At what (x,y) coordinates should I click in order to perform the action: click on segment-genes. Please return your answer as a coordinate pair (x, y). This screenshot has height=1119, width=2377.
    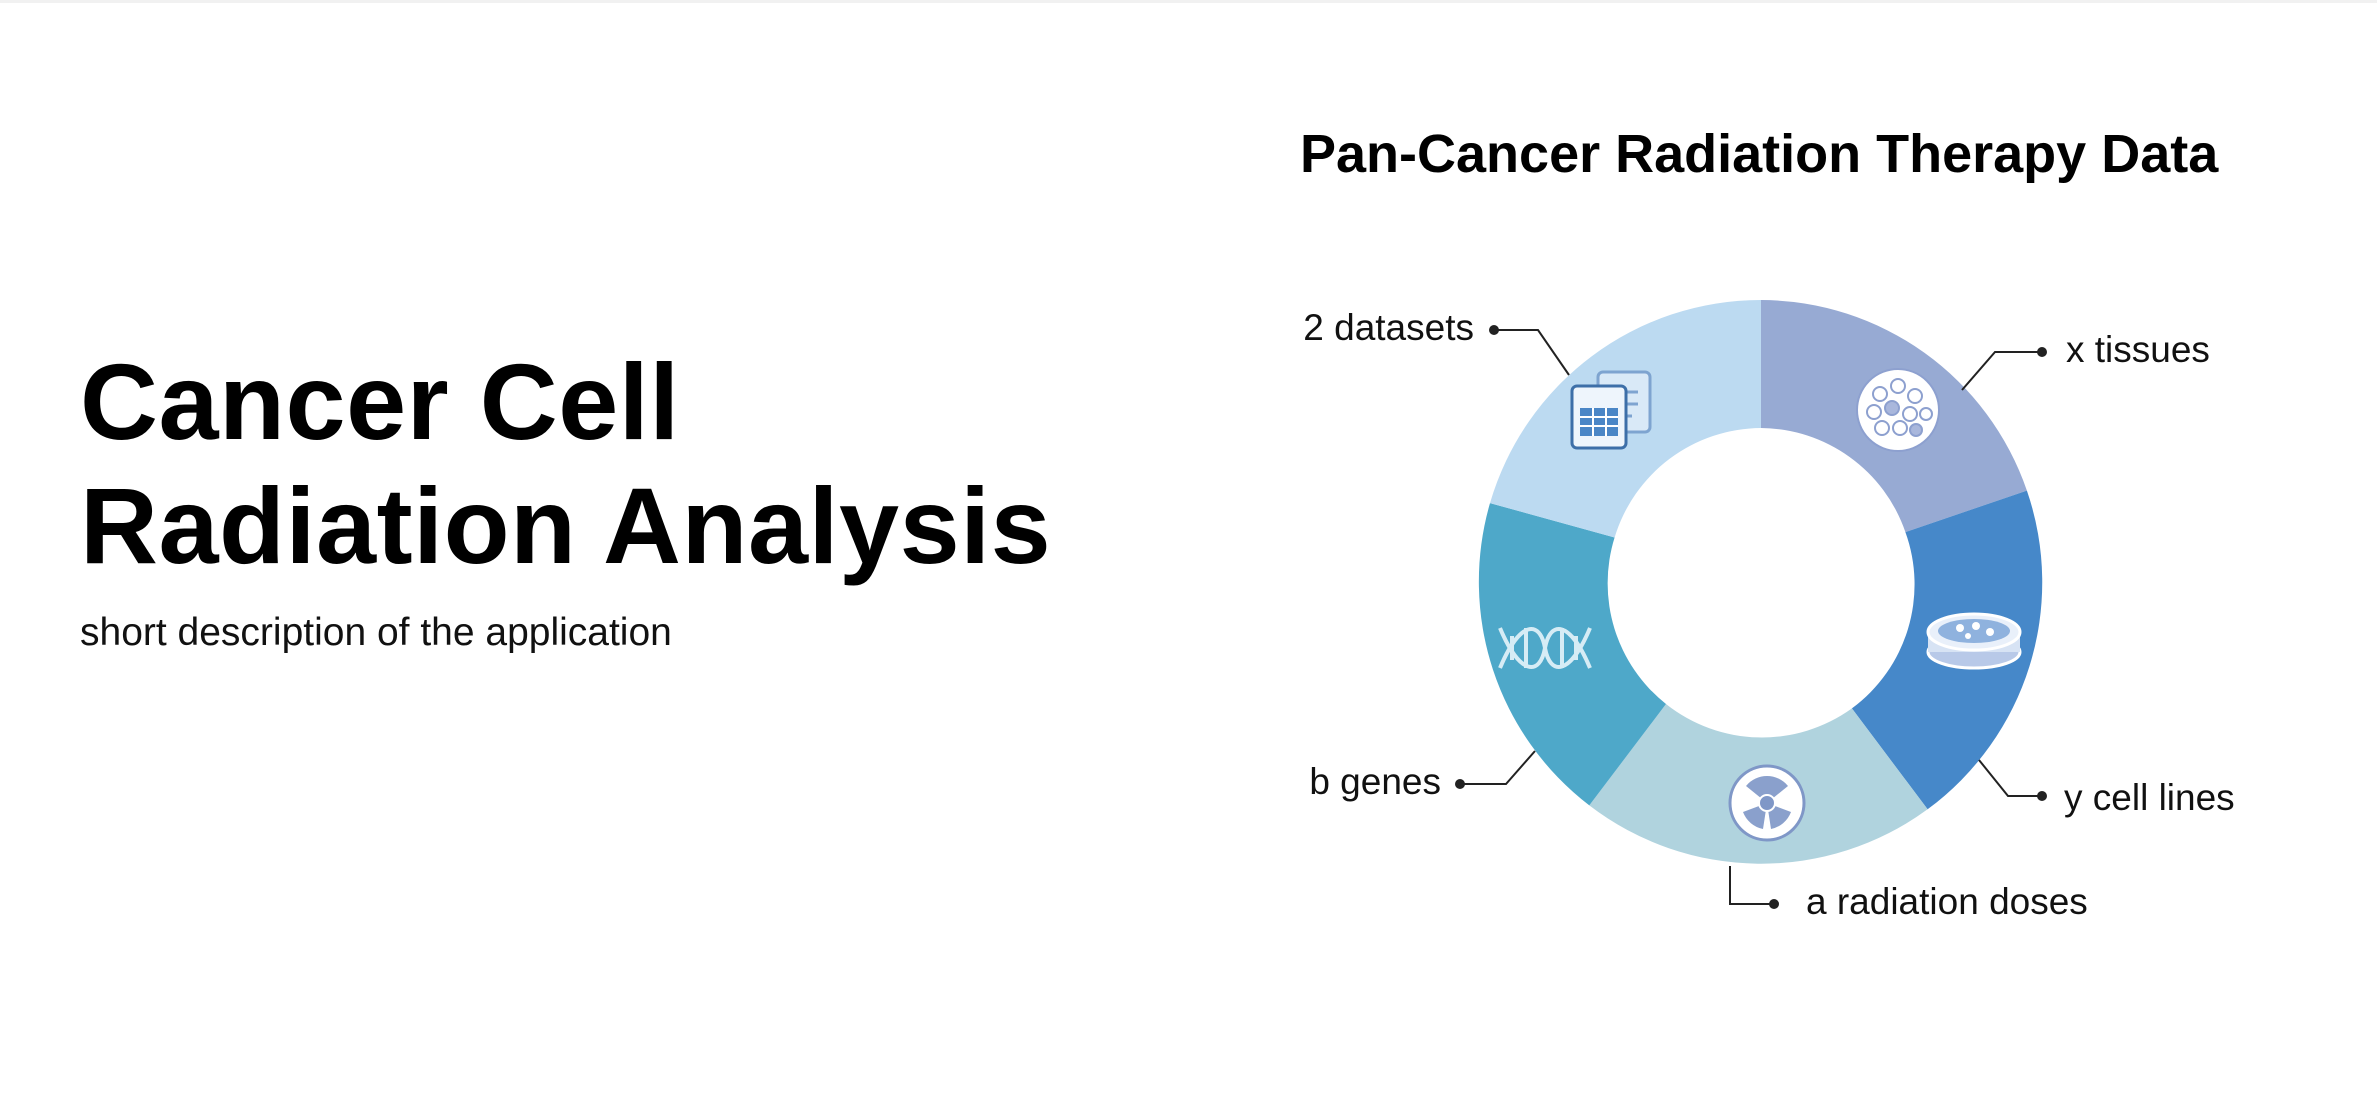
    Looking at the image, I should click on (1572, 654).